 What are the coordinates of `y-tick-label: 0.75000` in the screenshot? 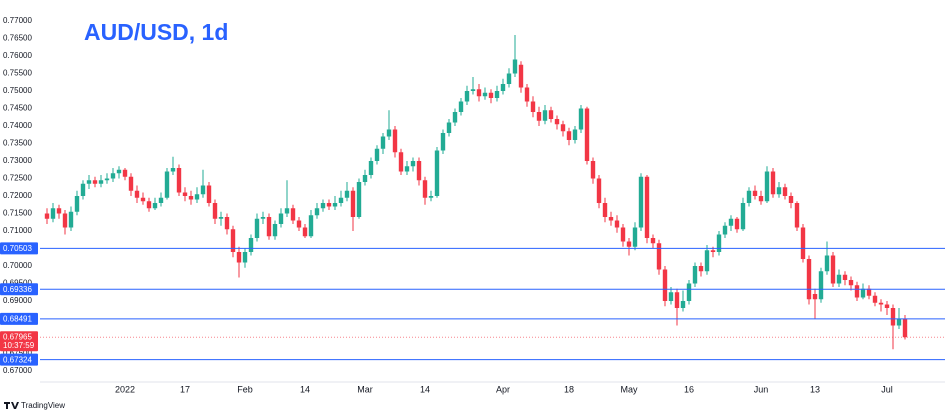 It's located at (17, 90).